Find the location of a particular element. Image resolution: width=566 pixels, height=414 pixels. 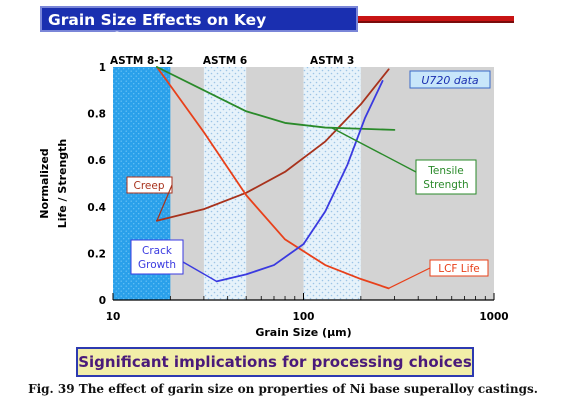

title-banner: Grain Size Effects on Key Properties is located at coordinates (199, 26).